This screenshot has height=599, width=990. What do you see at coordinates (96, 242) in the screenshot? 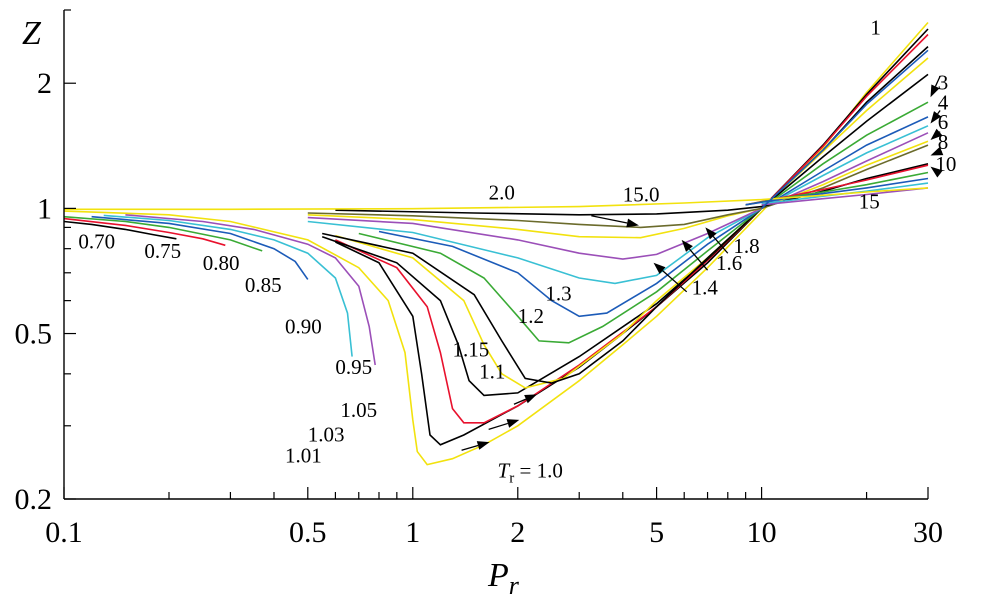
I see `curve-label-0-70: 0.70` at bounding box center [96, 242].